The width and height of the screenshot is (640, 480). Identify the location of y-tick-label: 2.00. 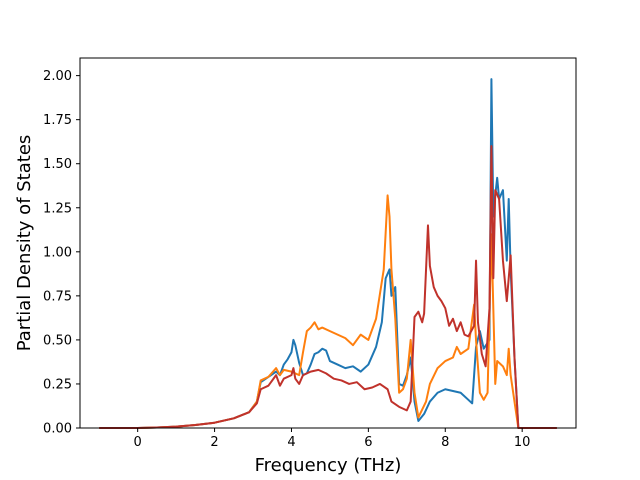
(57, 76).